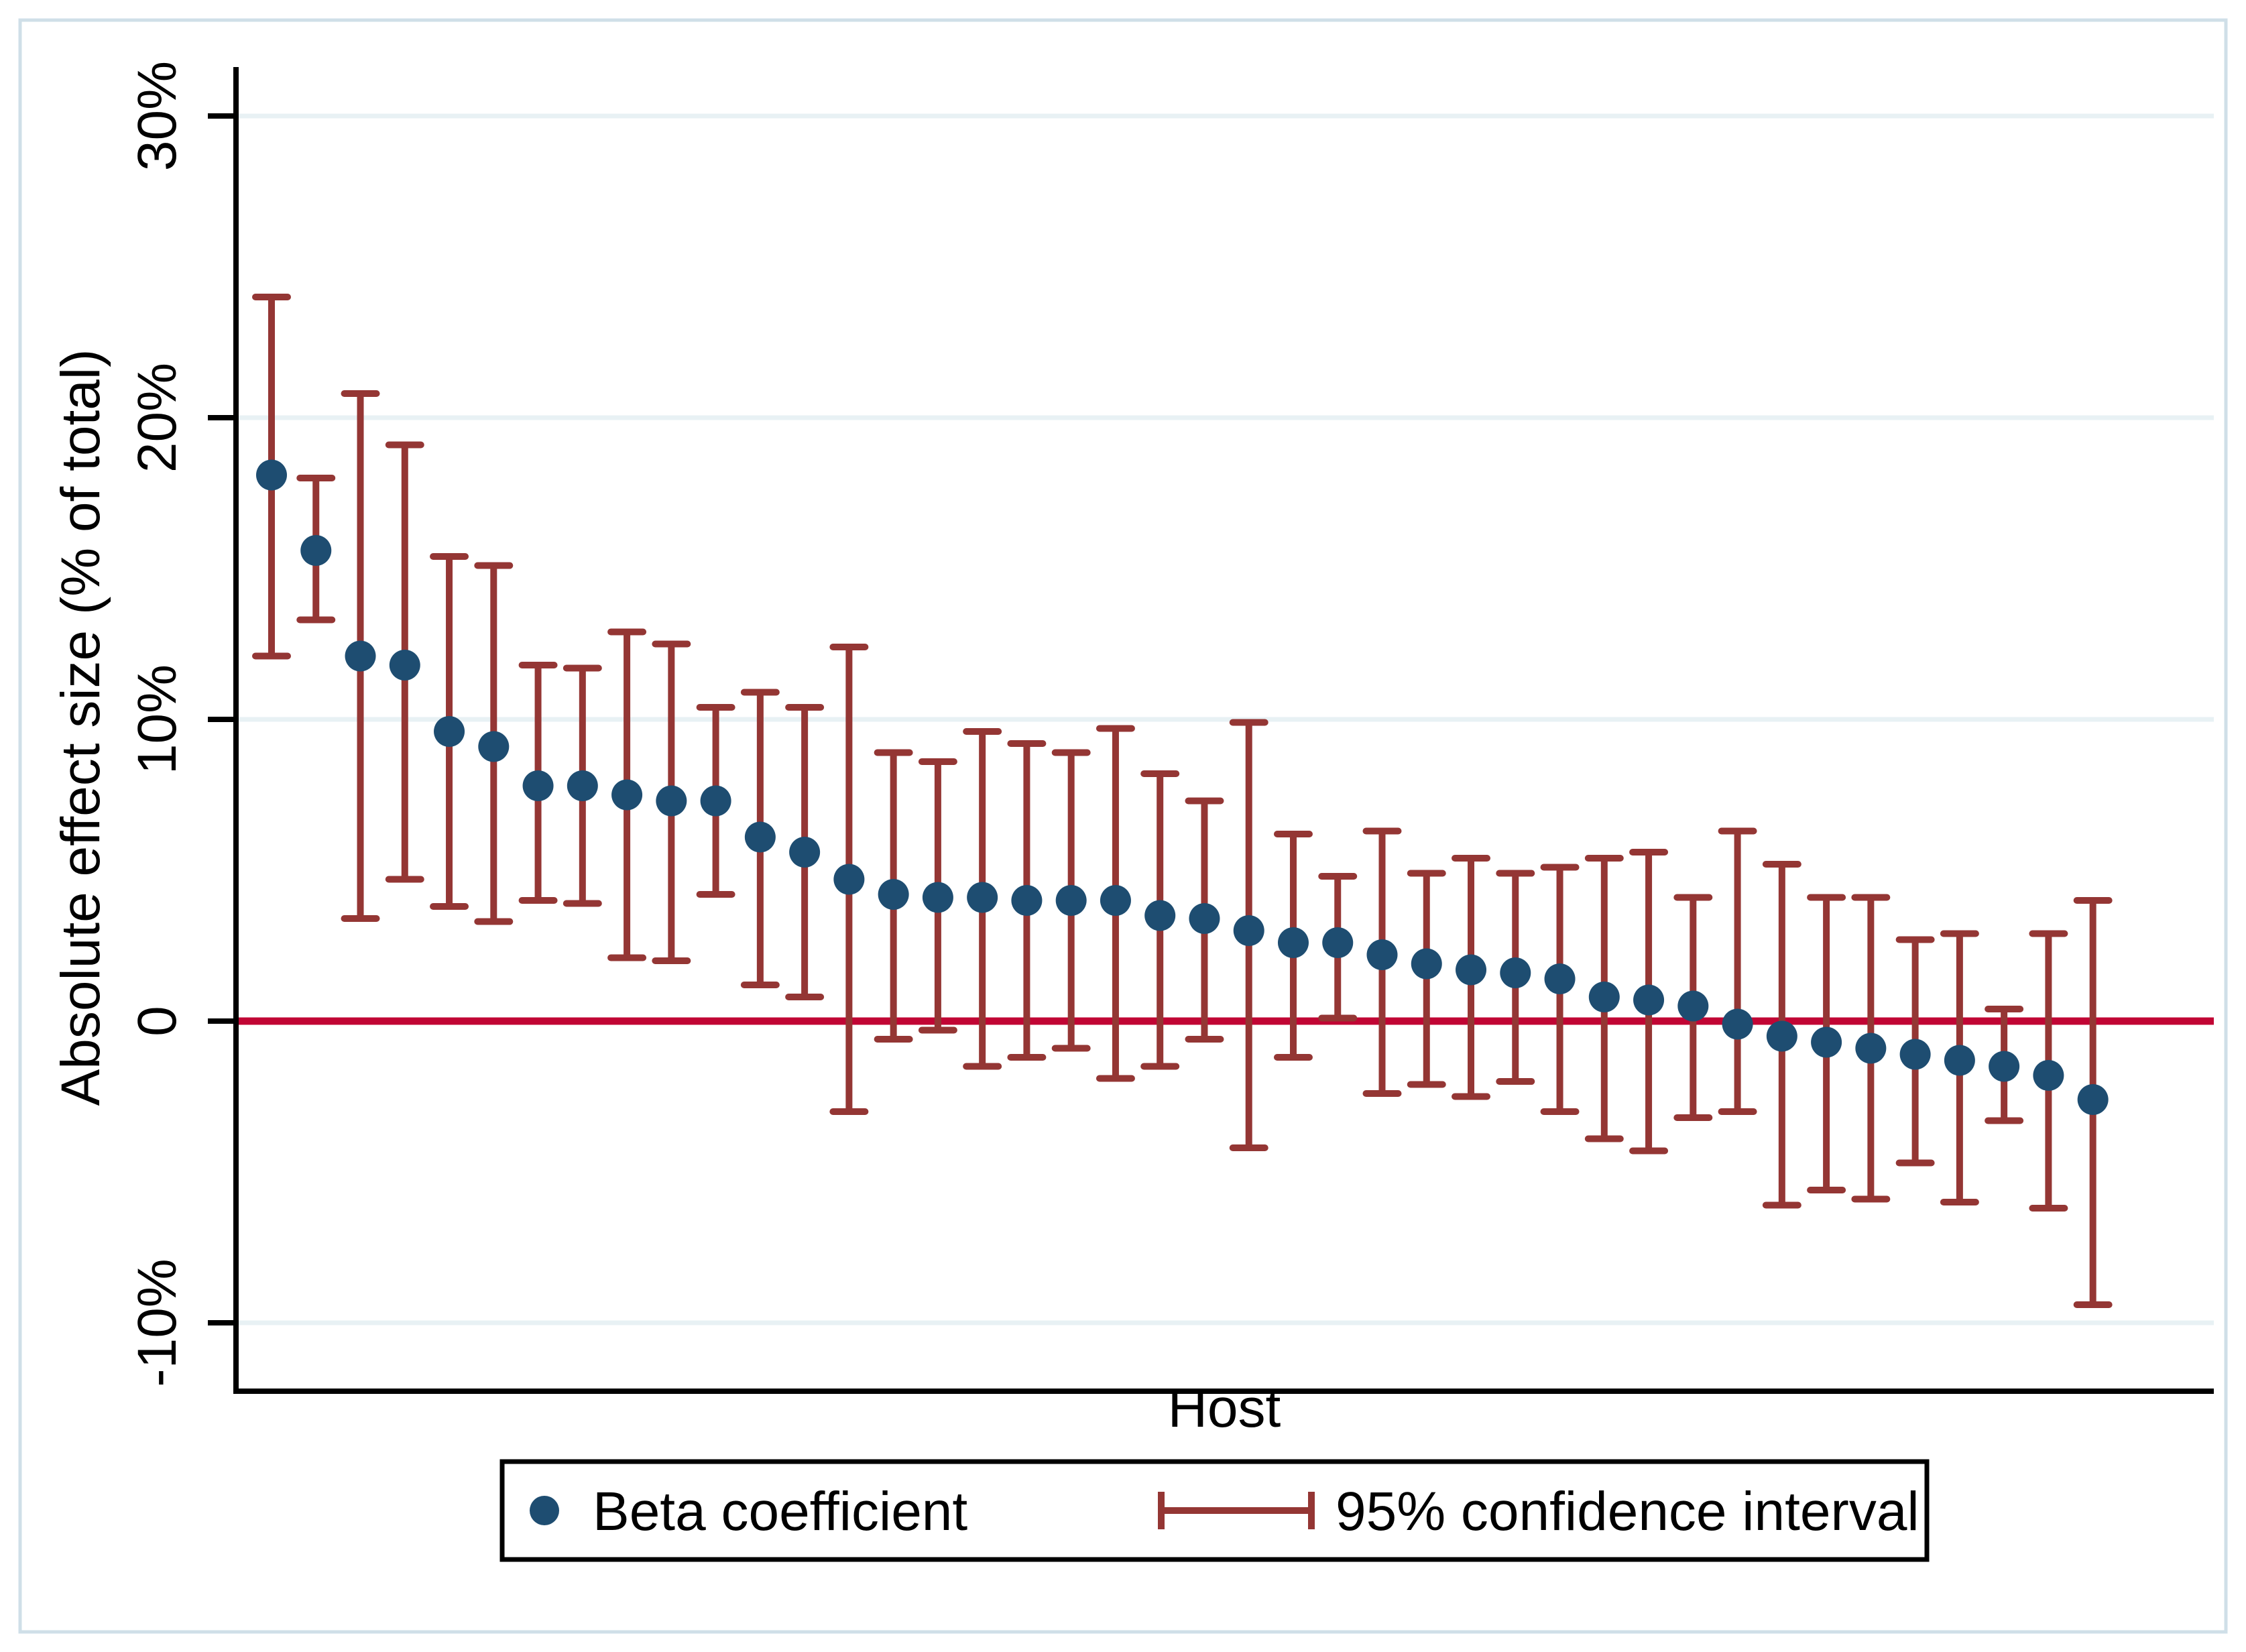 The image size is (2246, 1652). What do you see at coordinates (544, 1510) in the screenshot?
I see `dot-icon` at bounding box center [544, 1510].